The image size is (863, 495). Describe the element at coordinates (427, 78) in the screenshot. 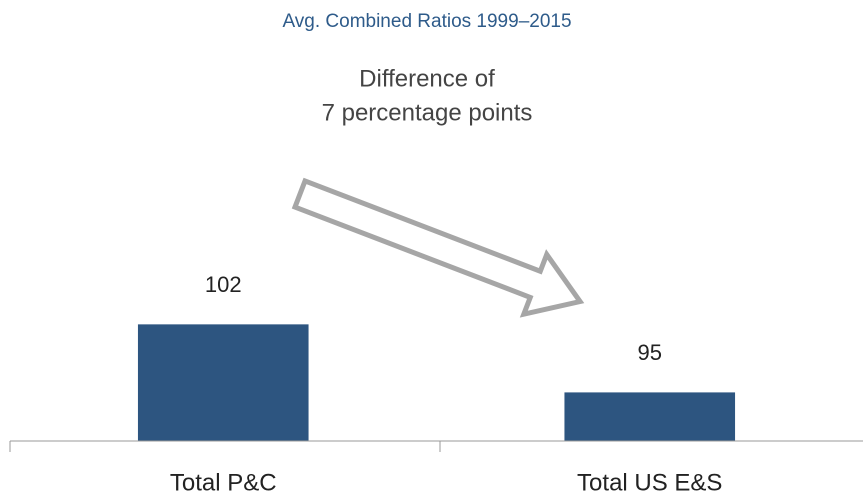

I see `annotation: Difference of` at that location.